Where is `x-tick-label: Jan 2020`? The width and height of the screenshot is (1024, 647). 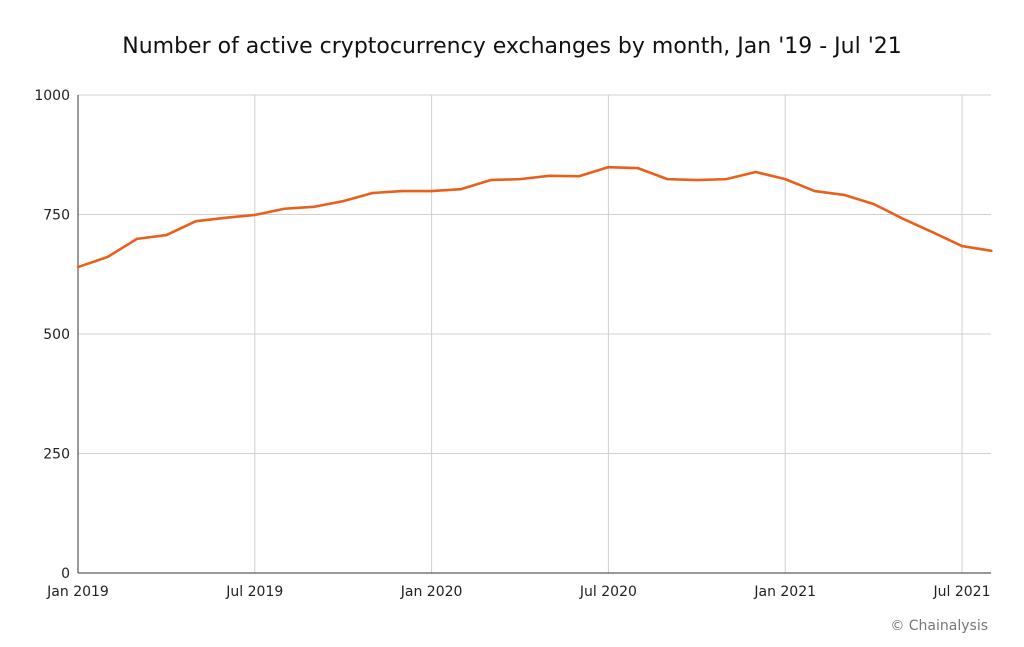
x-tick-label: Jan 2020 is located at coordinates (431, 592).